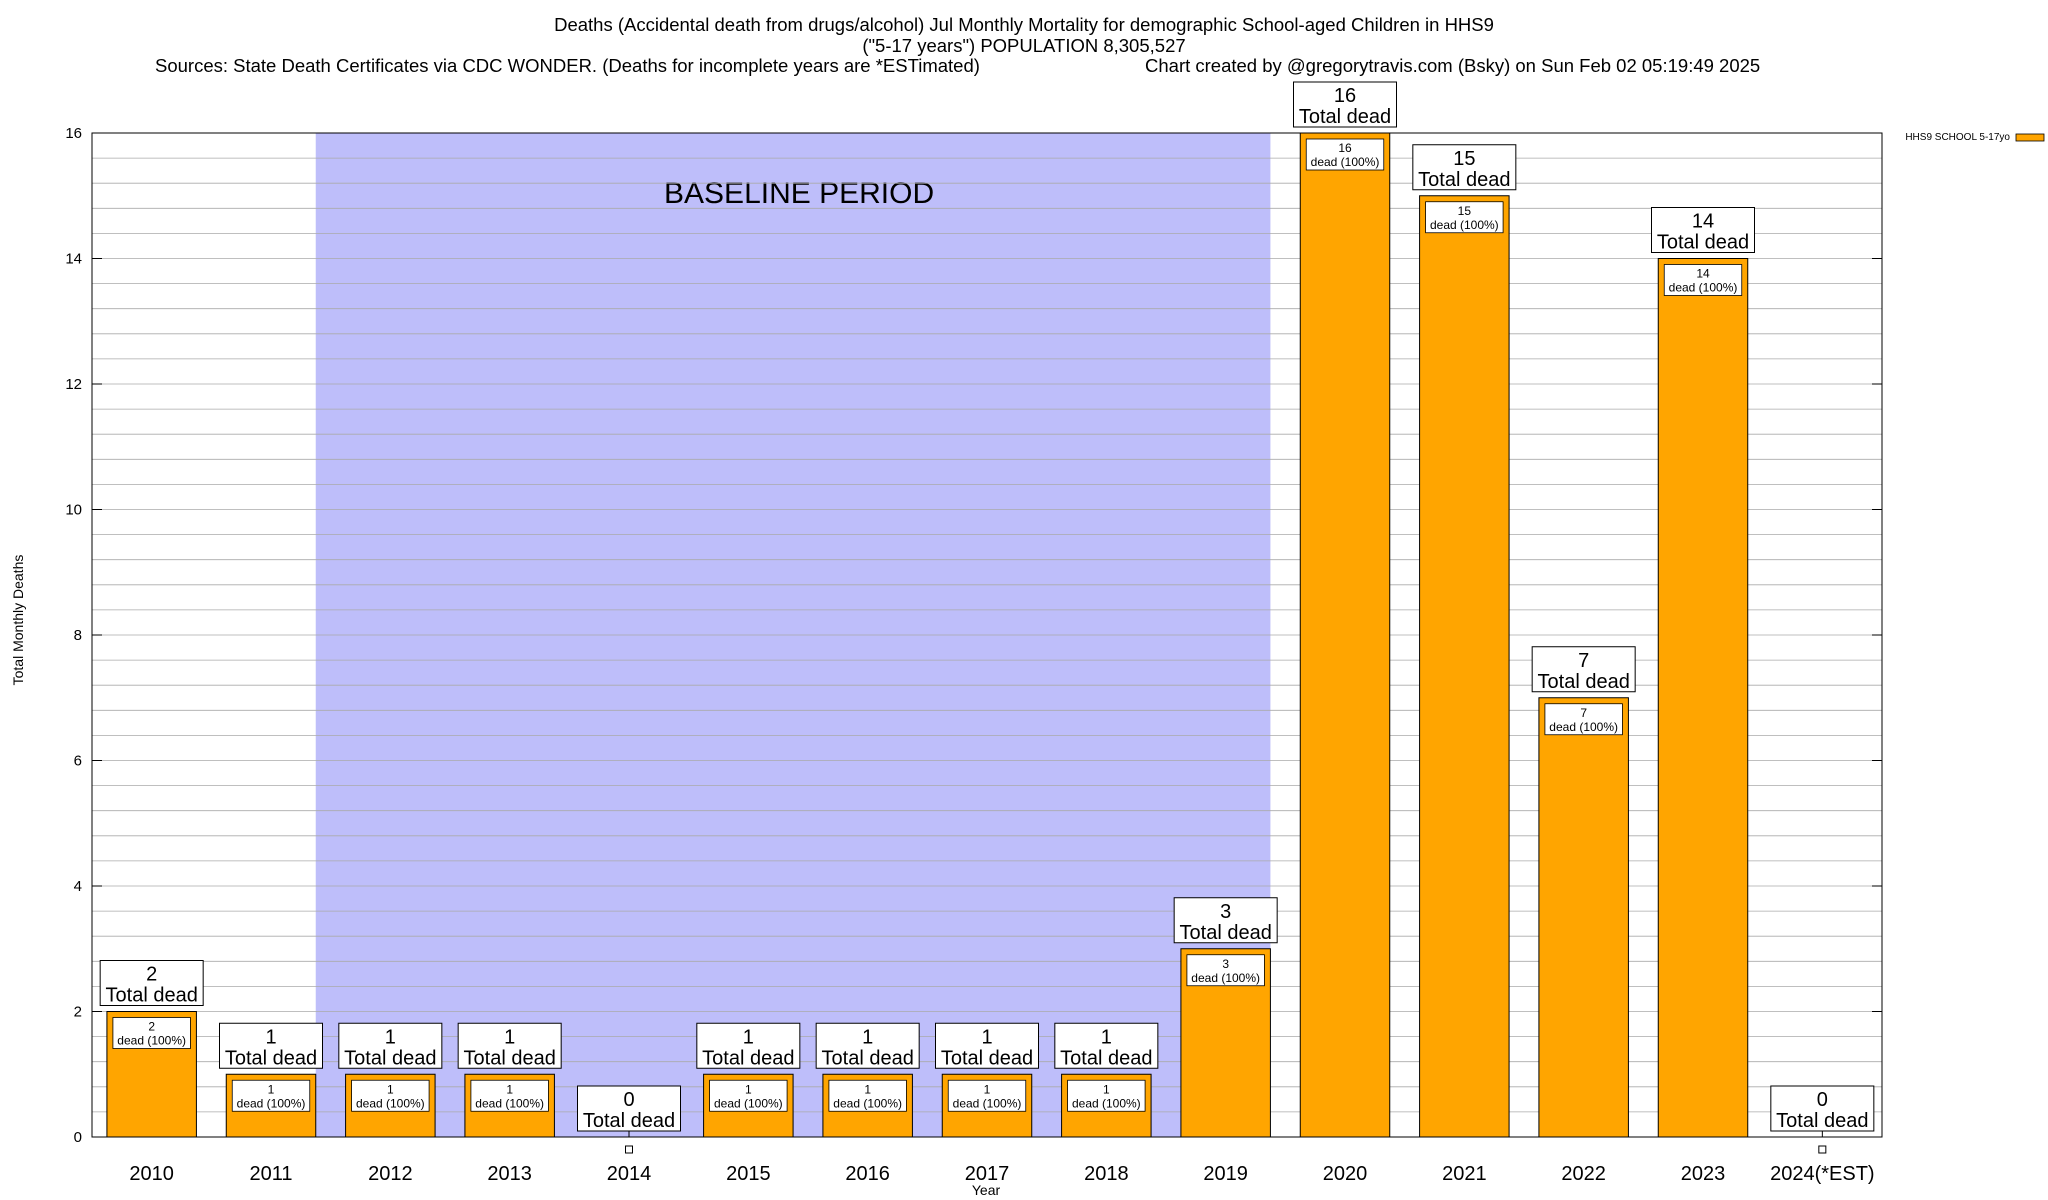  What do you see at coordinates (1583, 1174) in the screenshot?
I see `x-tick-label: 2022` at bounding box center [1583, 1174].